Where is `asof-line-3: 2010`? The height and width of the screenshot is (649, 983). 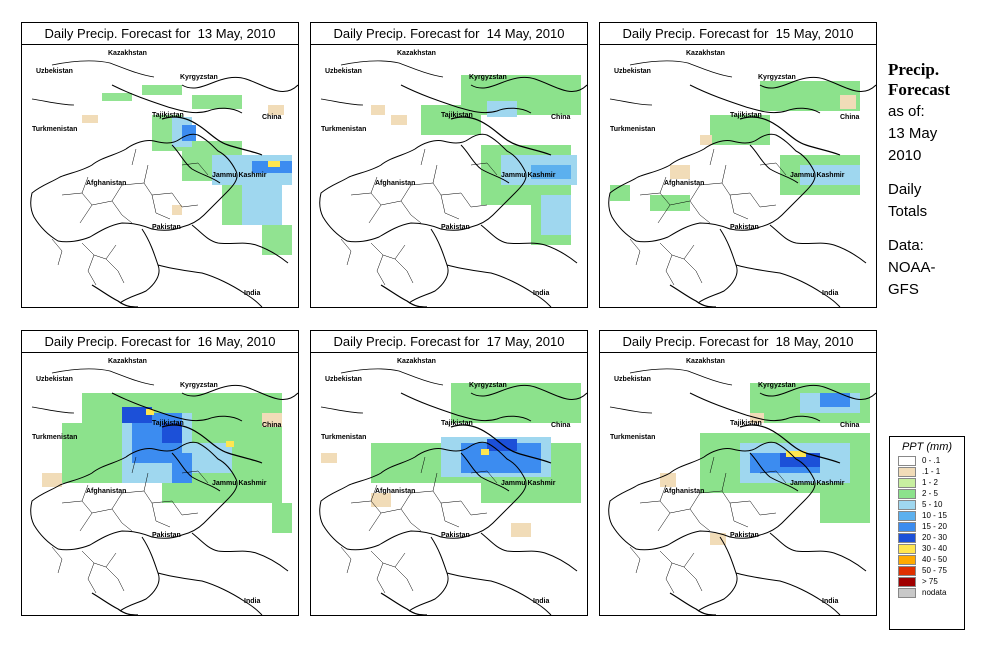 asof-line-3: 2010 is located at coordinates (905, 155).